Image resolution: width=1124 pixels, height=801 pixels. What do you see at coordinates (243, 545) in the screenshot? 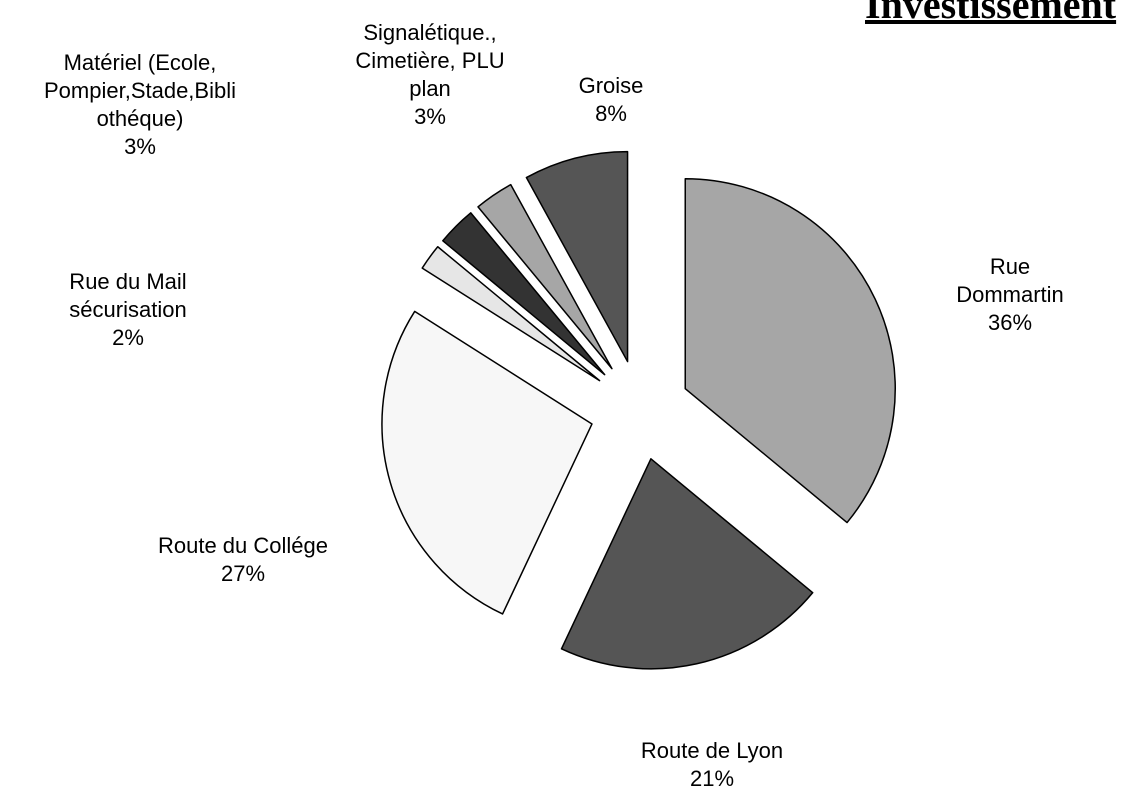
I see `category-label: Route du Collége` at bounding box center [243, 545].